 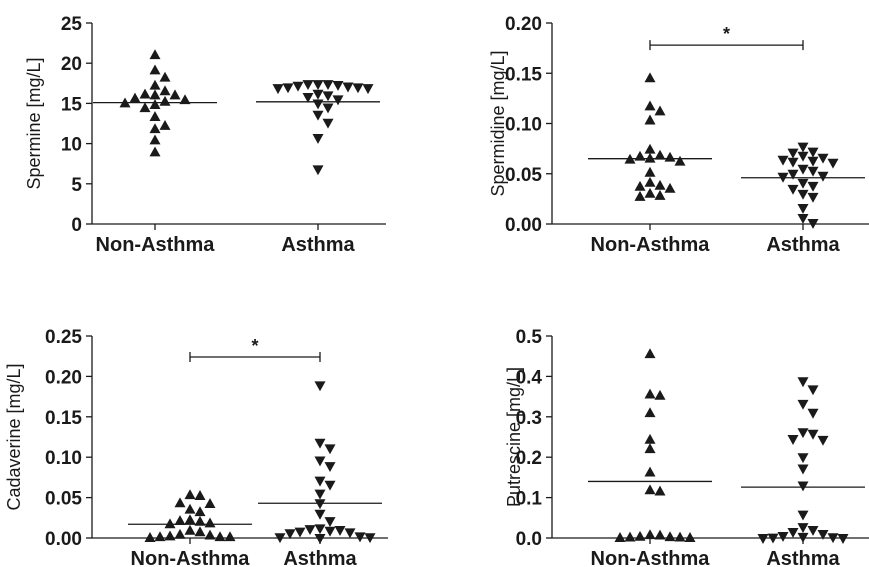 I want to click on y-tick-label: 0.2, so click(x=529, y=458).